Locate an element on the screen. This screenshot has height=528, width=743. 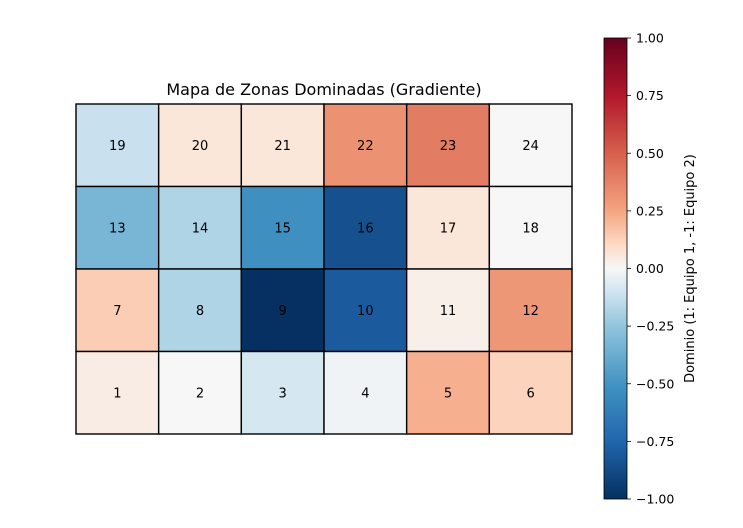
cell-label-18: 18 is located at coordinates (530, 228).